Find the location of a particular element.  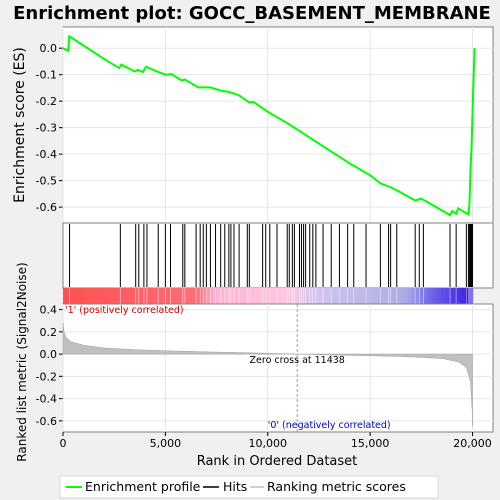

x-tick-label: 5,000 is located at coordinates (166, 443).